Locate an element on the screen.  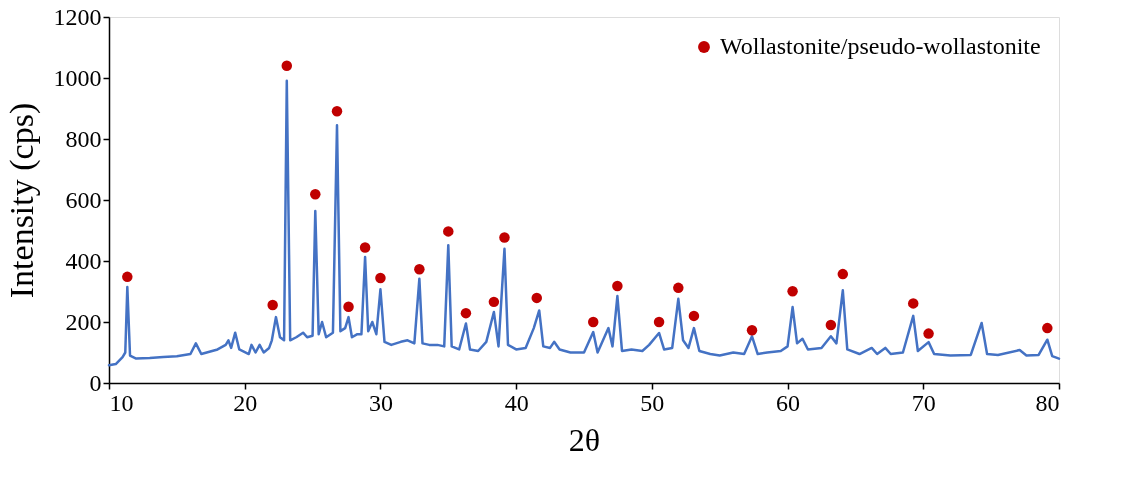
x-tick-label: 20 is located at coordinates (245, 402).